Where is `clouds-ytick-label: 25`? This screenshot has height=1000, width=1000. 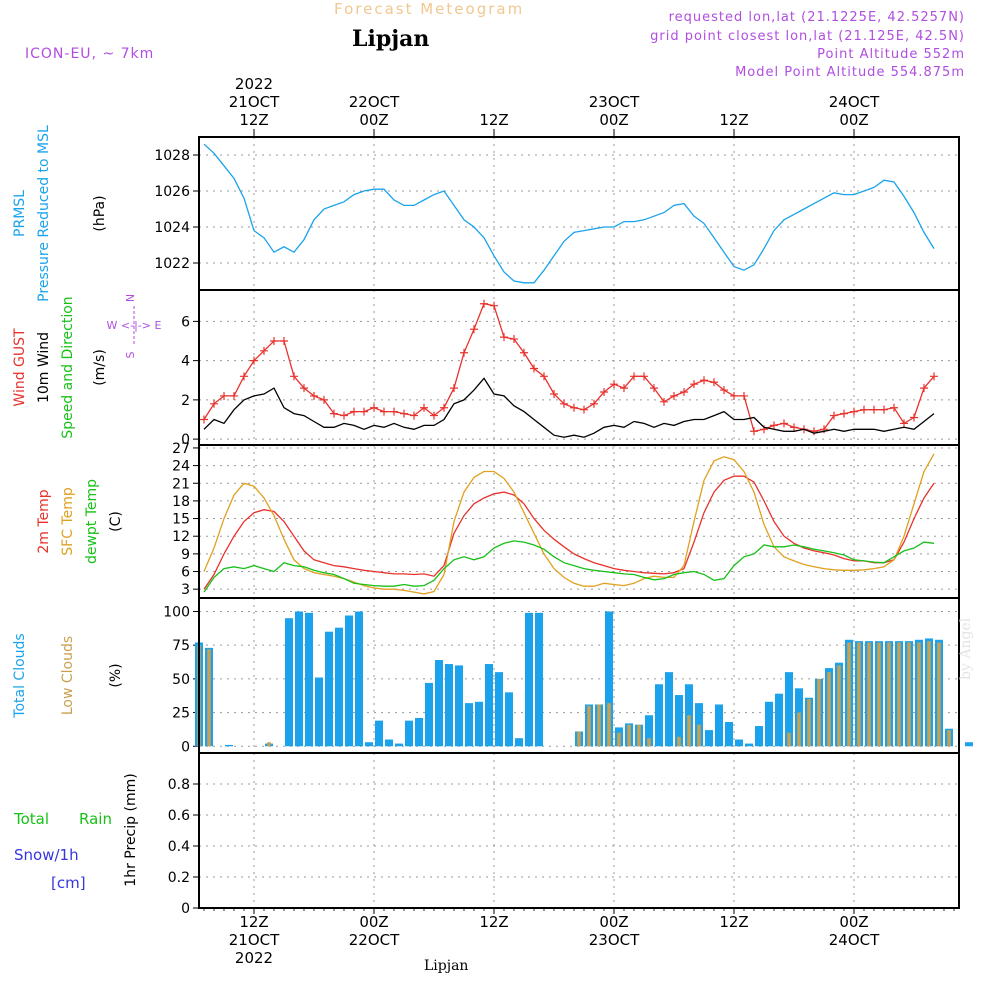
clouds-ytick-label: 25 is located at coordinates (181, 714).